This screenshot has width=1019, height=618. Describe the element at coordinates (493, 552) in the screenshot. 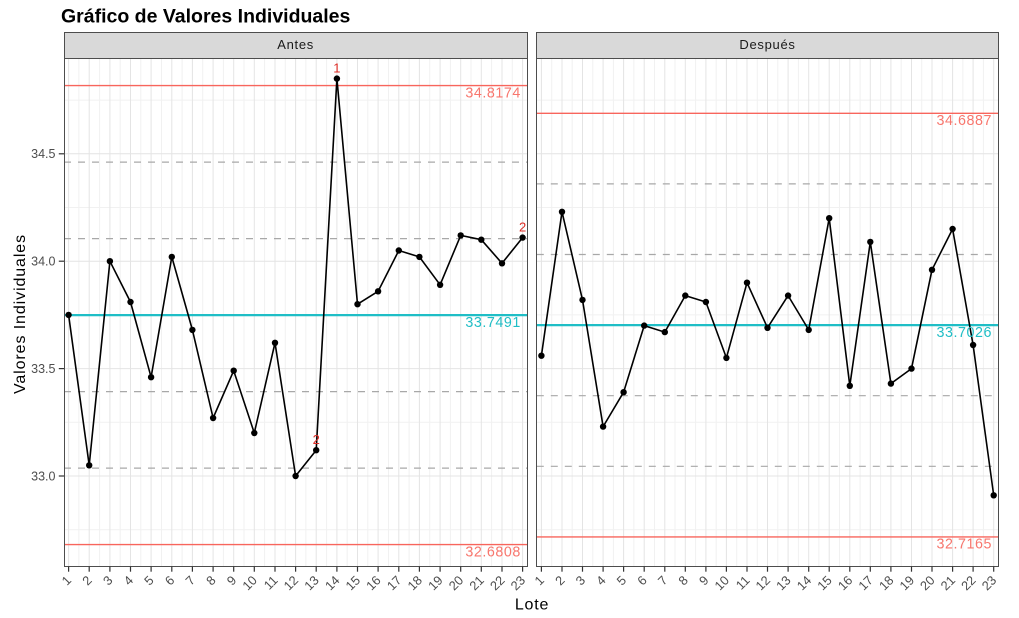

I see `svg-text: 32.6808` at that location.